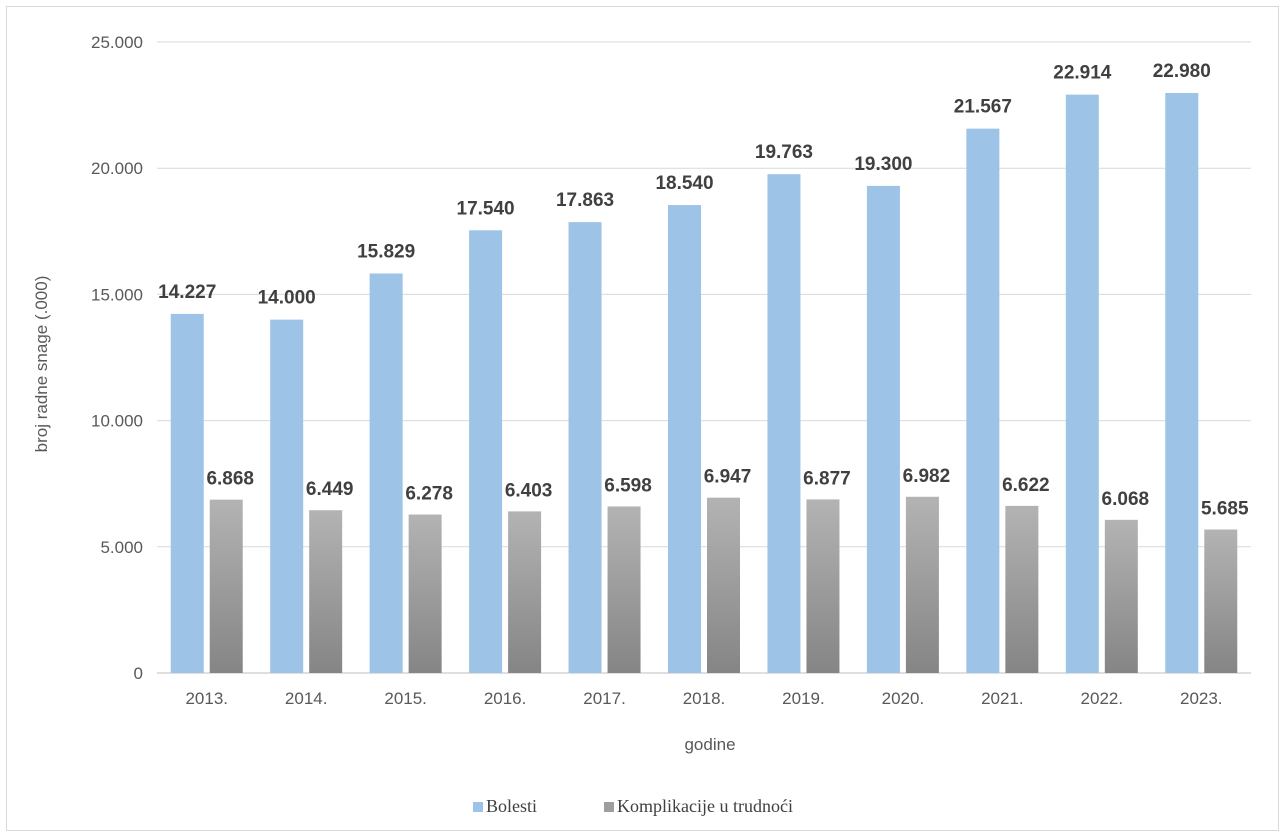 The image size is (1285, 837). I want to click on y-axis-ticks: 0 5.000 10.000 15.000 20.000 25.000, so click(117, 358).